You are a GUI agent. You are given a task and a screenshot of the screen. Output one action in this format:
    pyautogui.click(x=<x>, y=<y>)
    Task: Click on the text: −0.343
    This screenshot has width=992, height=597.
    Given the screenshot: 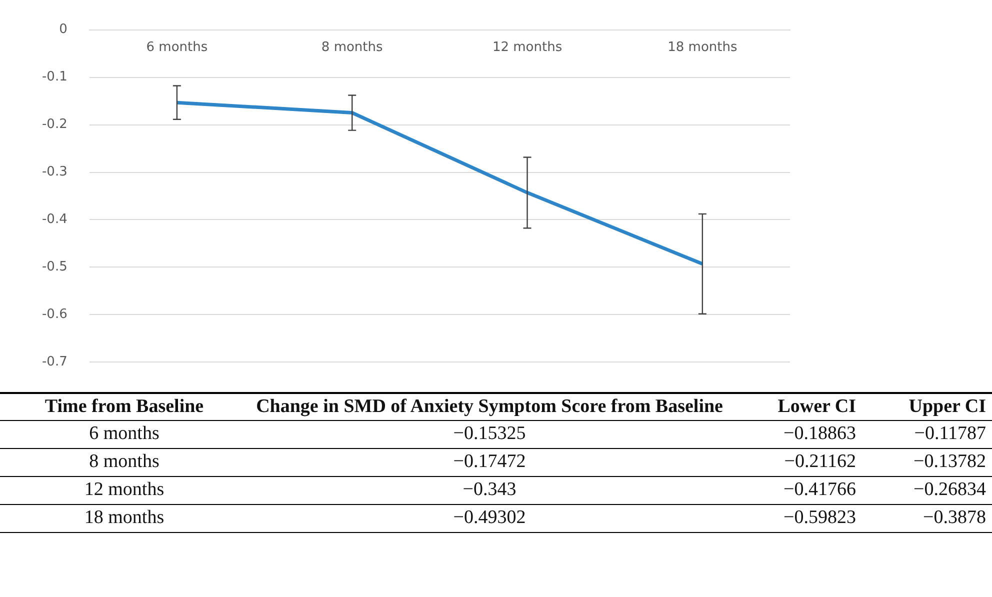 What is the action you would take?
    pyautogui.click(x=490, y=490)
    